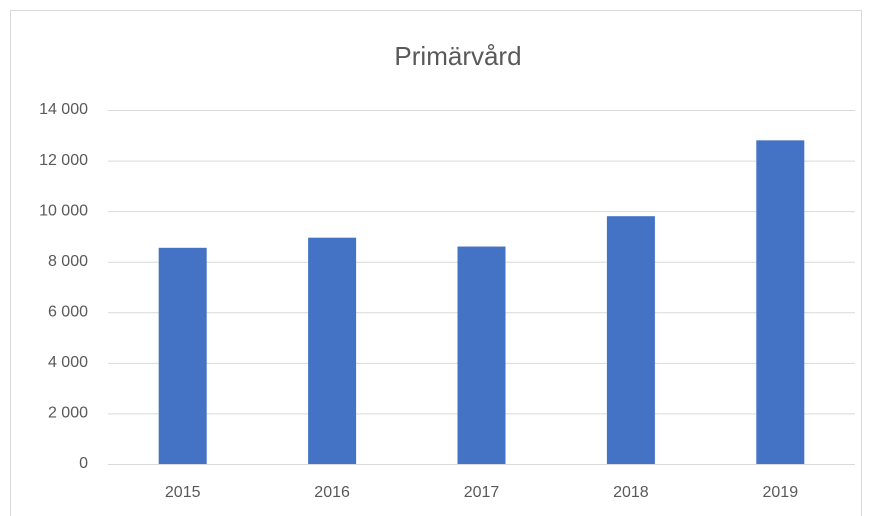 This screenshot has height=516, width=873. What do you see at coordinates (68, 312) in the screenshot?
I see `y-tick-label: 6 000` at bounding box center [68, 312].